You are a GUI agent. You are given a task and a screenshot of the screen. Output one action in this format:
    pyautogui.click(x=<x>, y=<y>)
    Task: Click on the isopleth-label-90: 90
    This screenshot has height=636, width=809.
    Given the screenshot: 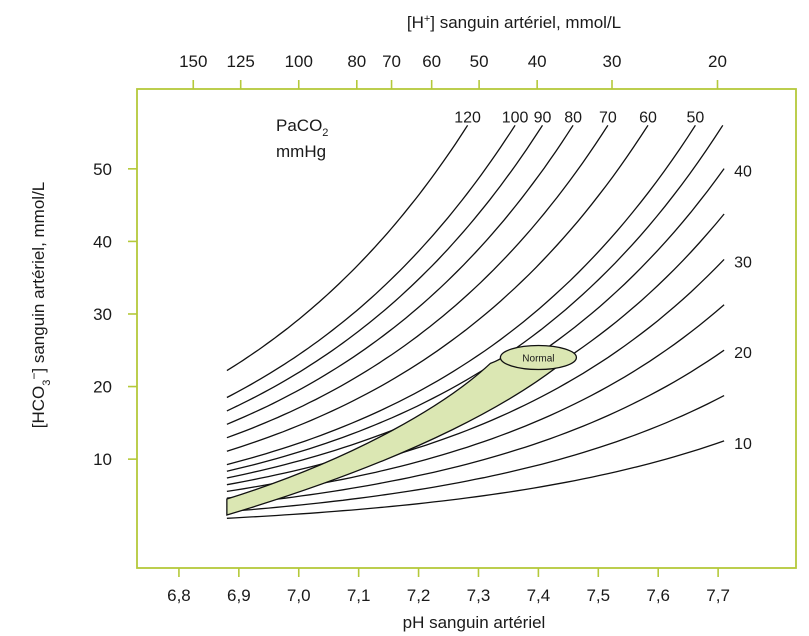 What is the action you would take?
    pyautogui.click(x=543, y=117)
    